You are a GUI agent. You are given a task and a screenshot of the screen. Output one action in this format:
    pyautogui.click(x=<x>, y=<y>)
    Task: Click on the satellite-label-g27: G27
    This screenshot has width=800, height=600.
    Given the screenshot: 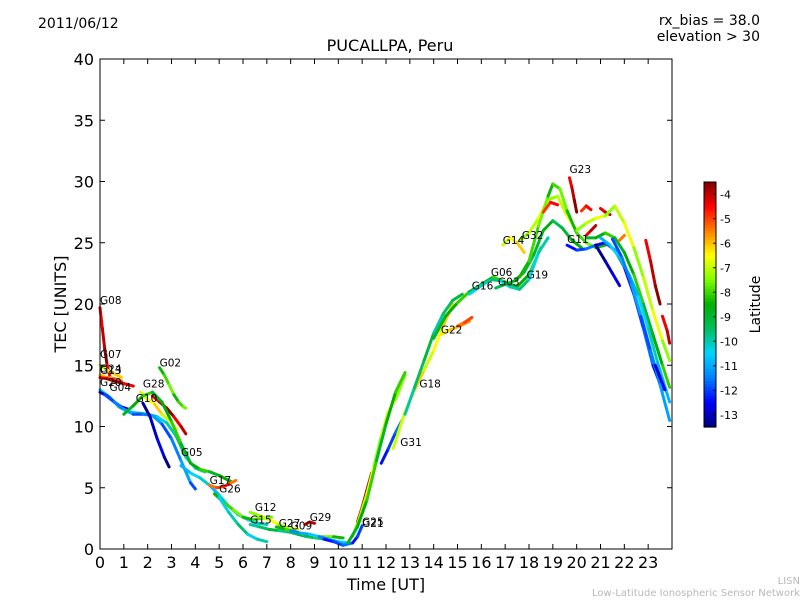 What is the action you would take?
    pyautogui.click(x=290, y=524)
    